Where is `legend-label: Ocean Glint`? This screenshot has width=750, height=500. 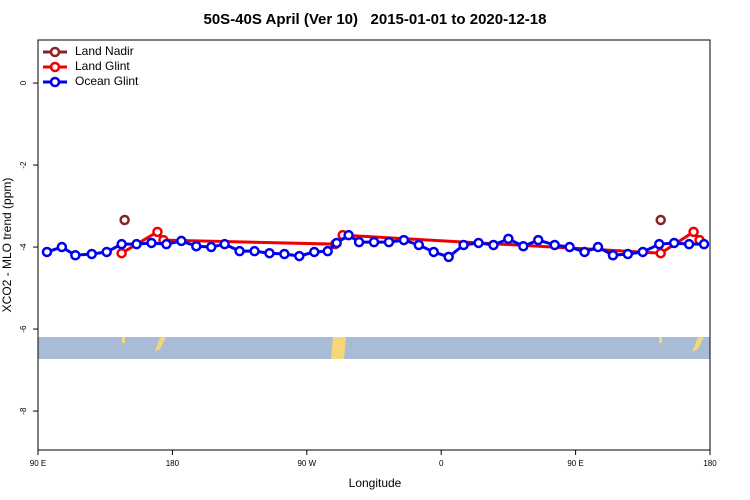
legend-label: Ocean Glint is located at coordinates (107, 81).